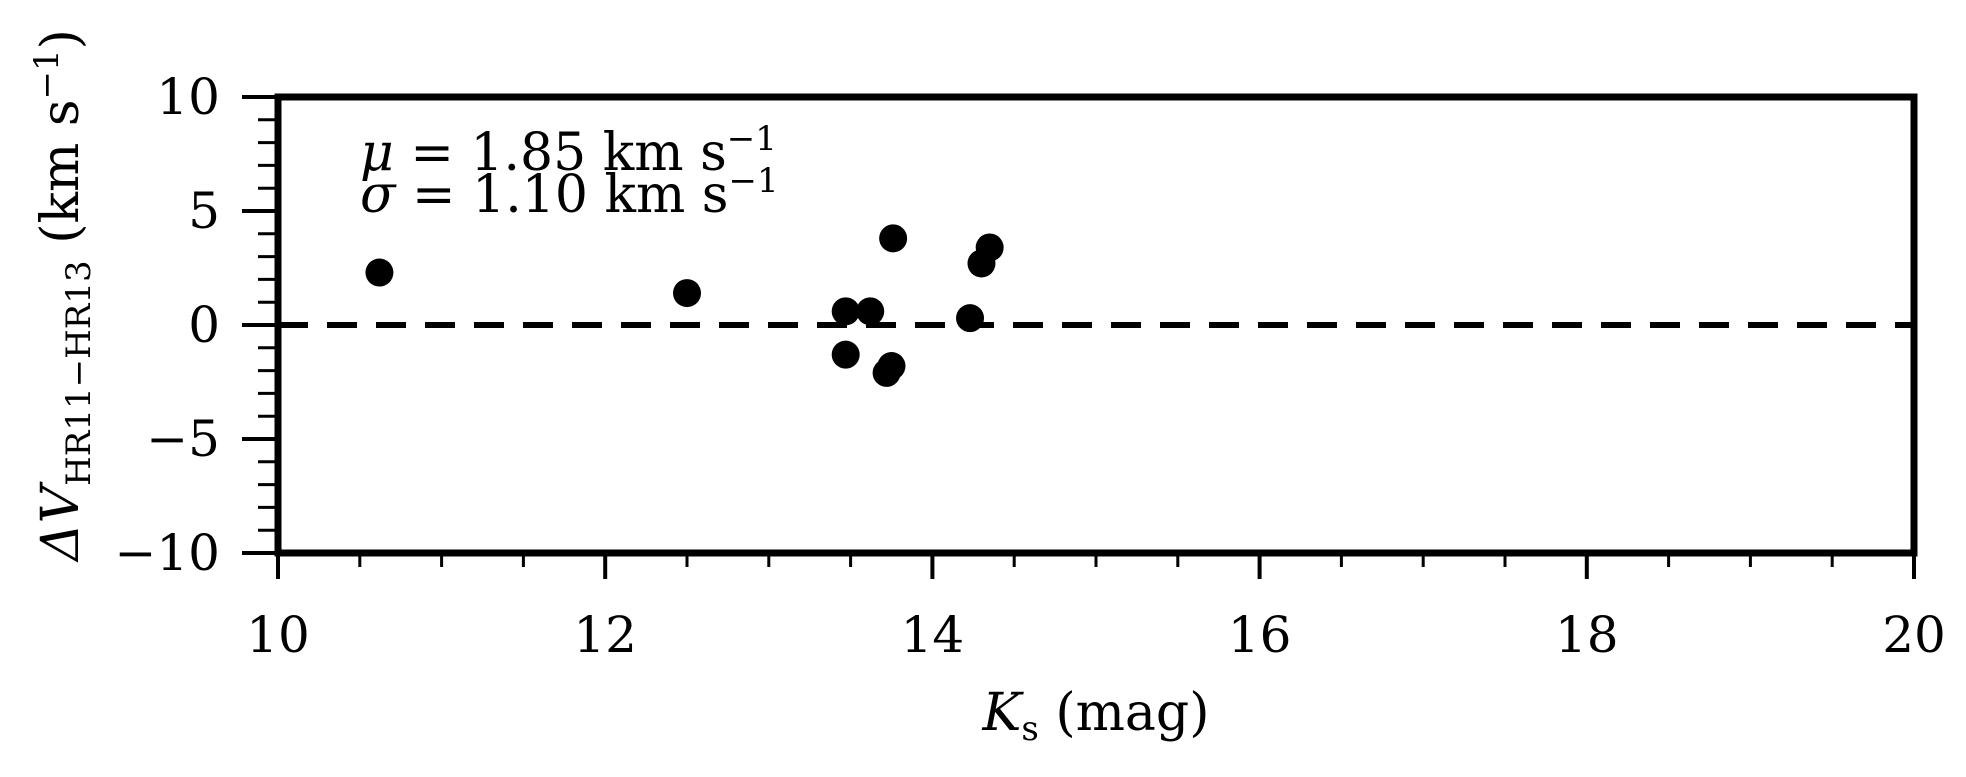  I want to click on sigma-annotation: σ = 1.10 km s−1, so click(569, 193).